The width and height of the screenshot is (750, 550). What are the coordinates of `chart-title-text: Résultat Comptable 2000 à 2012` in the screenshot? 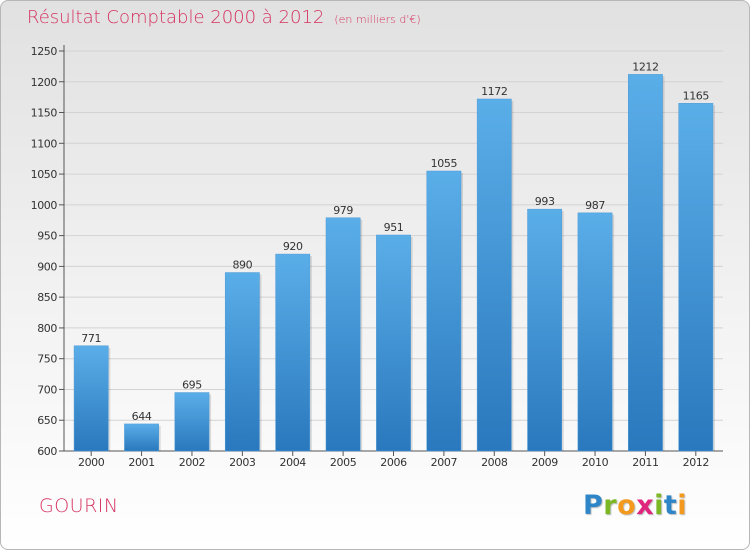 It's located at (176, 17).